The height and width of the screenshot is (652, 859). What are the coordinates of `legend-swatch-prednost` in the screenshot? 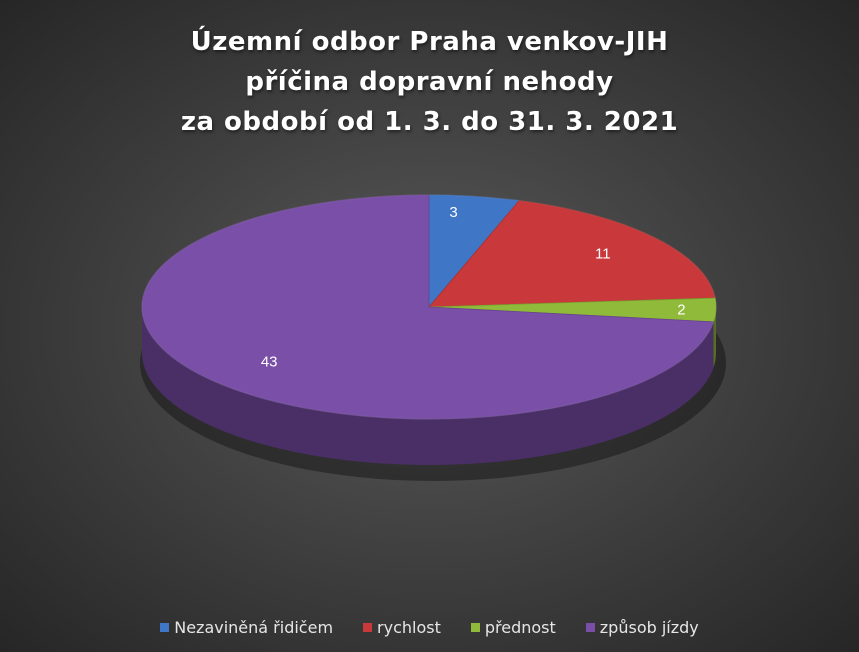 It's located at (475, 627).